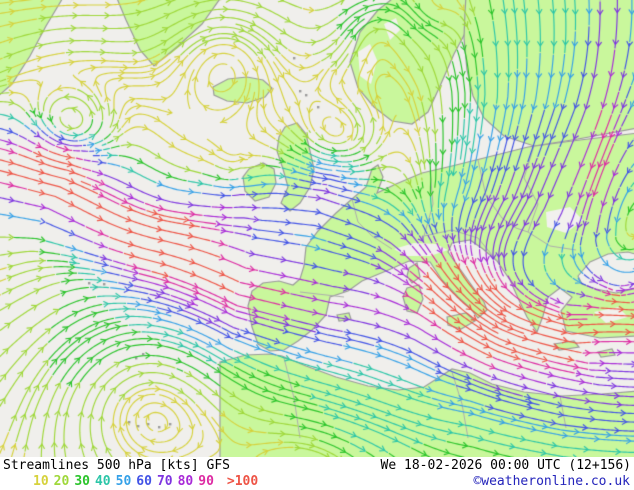 The height and width of the screenshot is (490, 634). I want to click on legend-value-50: 50, so click(123, 481).